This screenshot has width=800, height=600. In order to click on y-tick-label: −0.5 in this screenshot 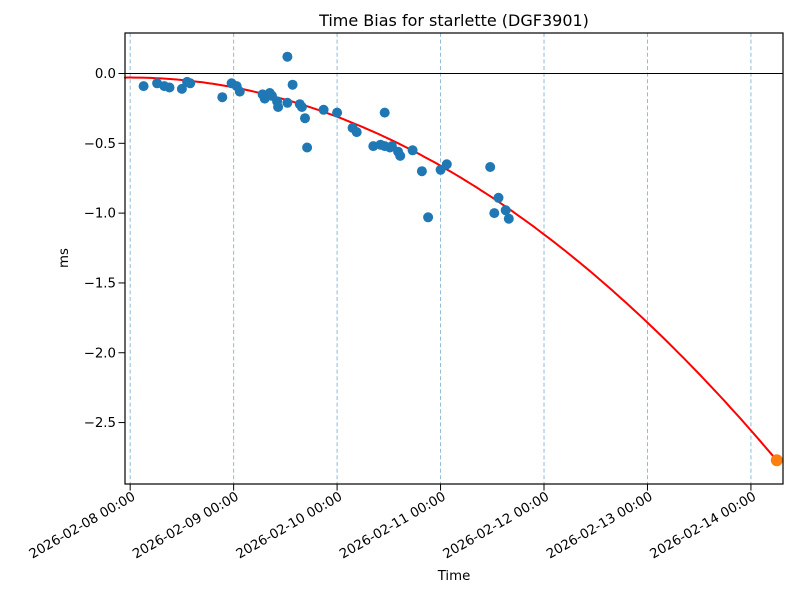, I will do `click(100, 144)`.